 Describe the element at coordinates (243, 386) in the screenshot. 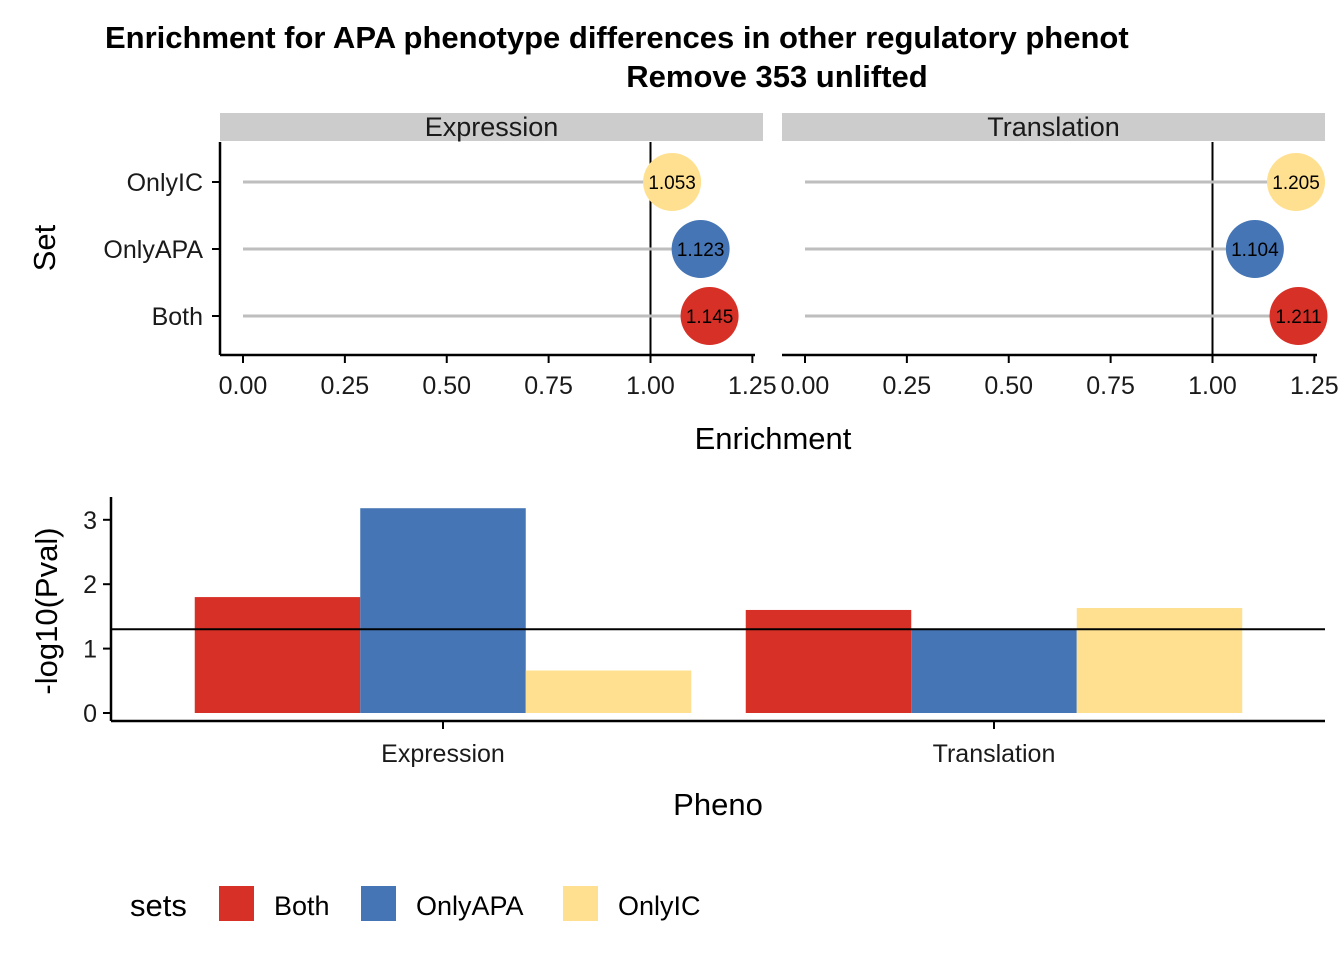

I see `x-tick-label-expression-0: 0.00` at that location.